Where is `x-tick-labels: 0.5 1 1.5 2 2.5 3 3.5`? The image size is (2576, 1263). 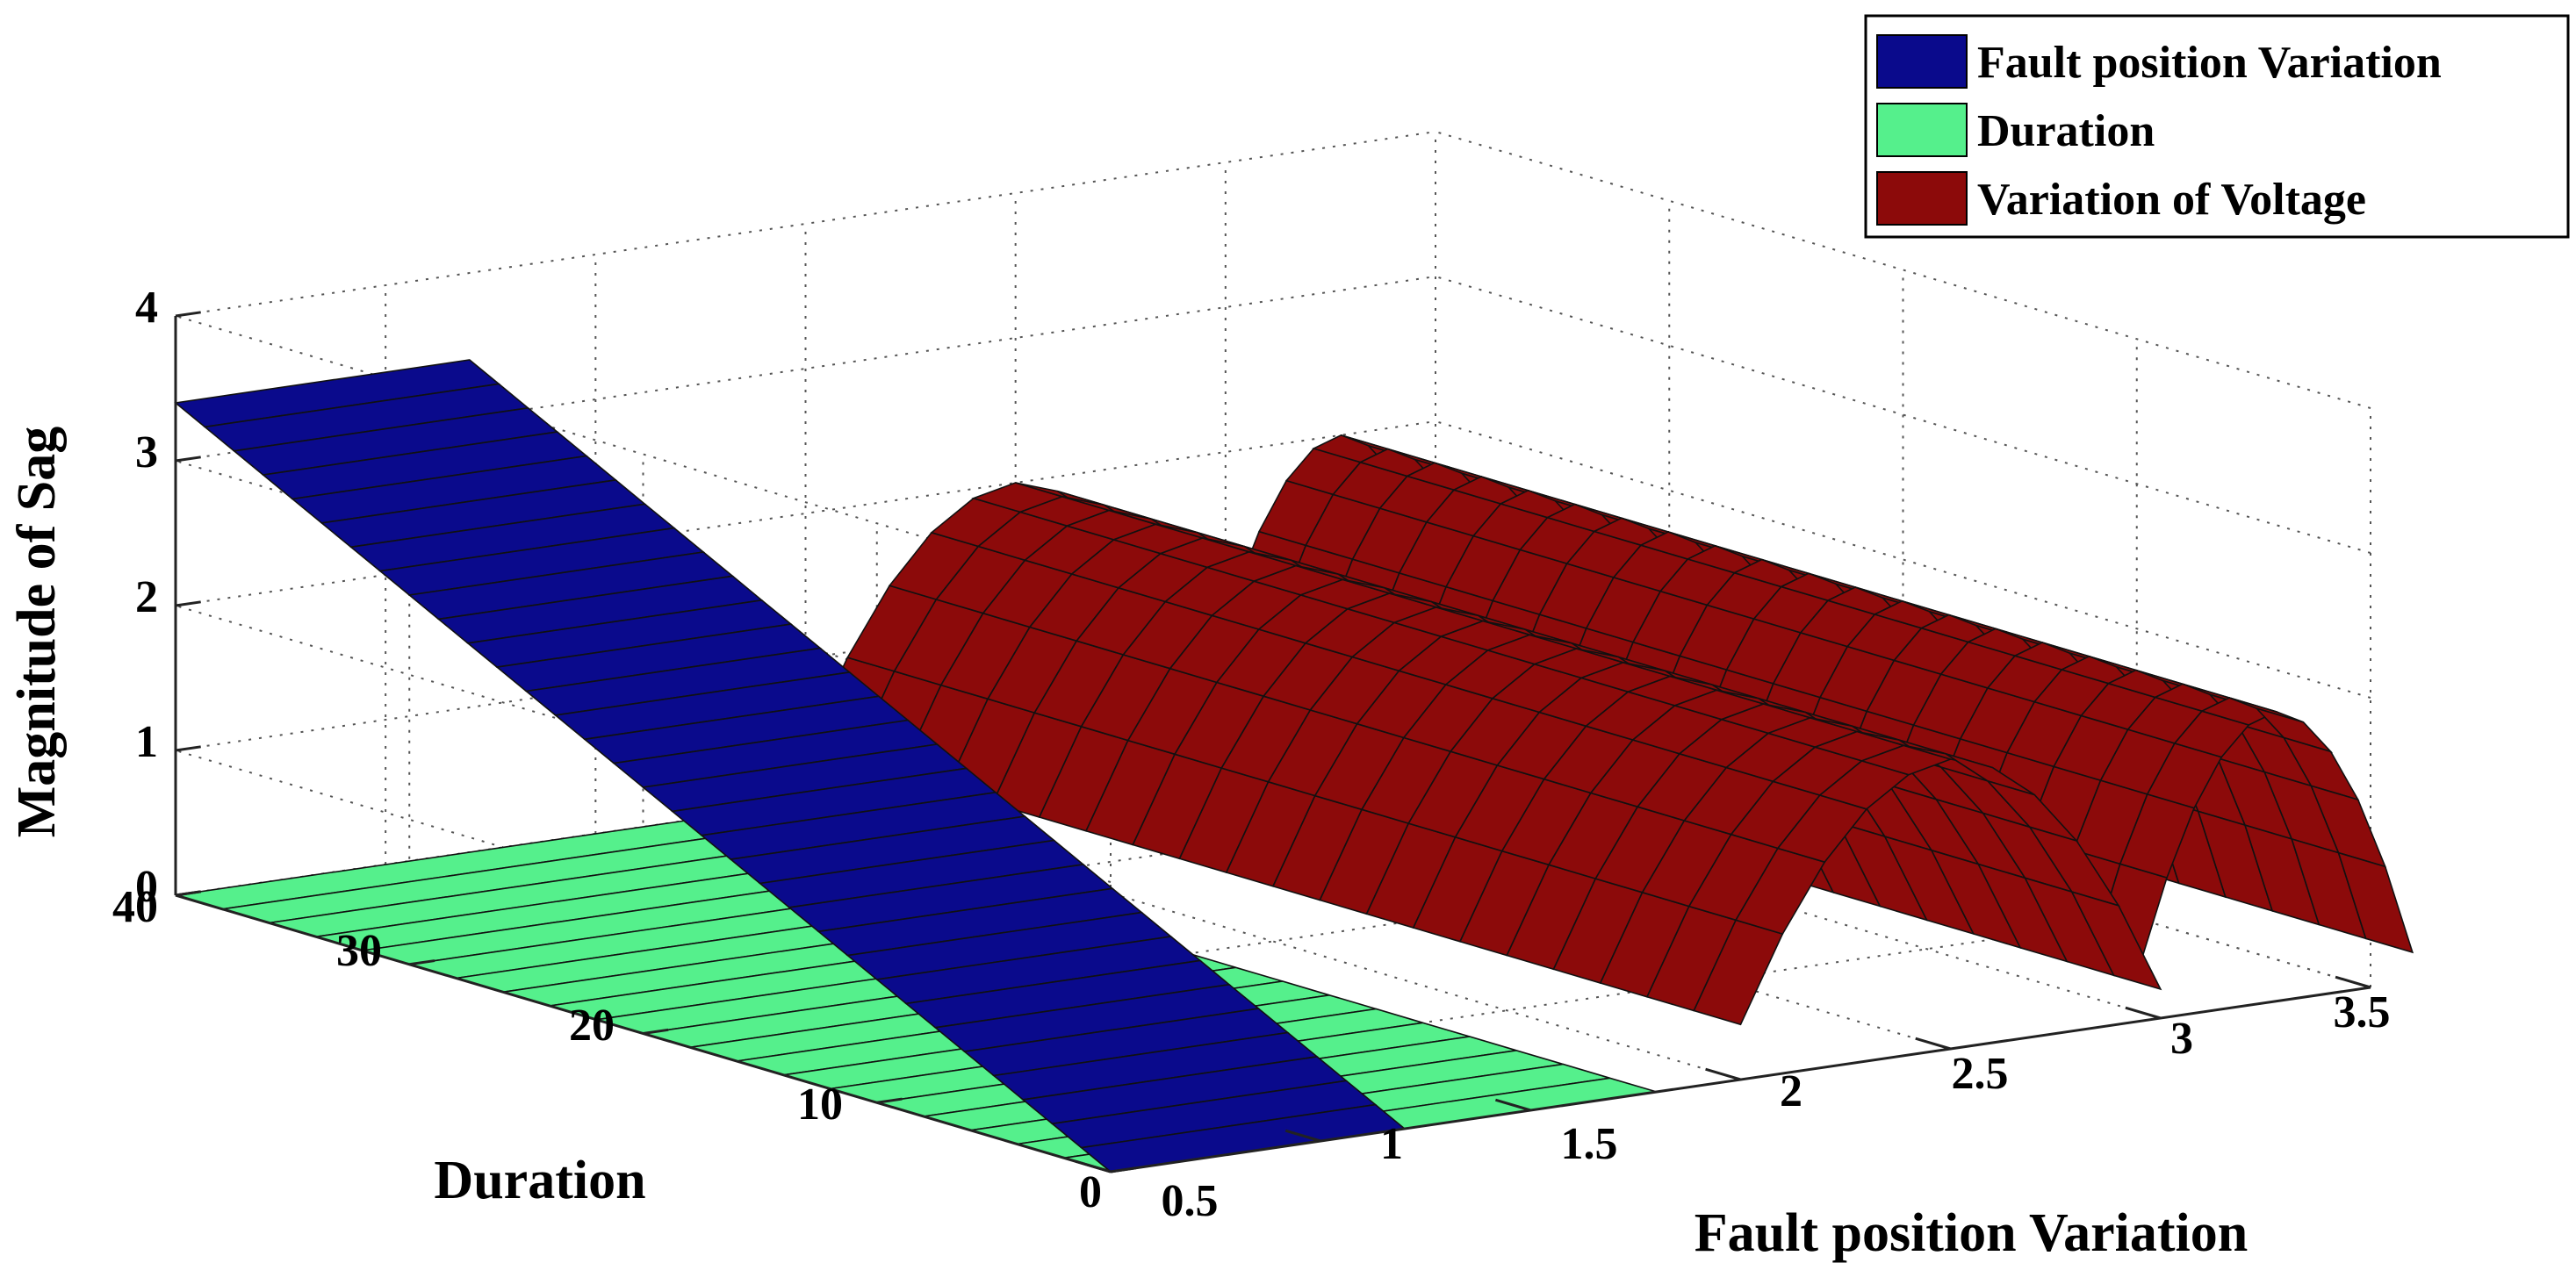 x-tick-labels: 0.5 1 1.5 2 2.5 3 3.5 is located at coordinates (1776, 1106).